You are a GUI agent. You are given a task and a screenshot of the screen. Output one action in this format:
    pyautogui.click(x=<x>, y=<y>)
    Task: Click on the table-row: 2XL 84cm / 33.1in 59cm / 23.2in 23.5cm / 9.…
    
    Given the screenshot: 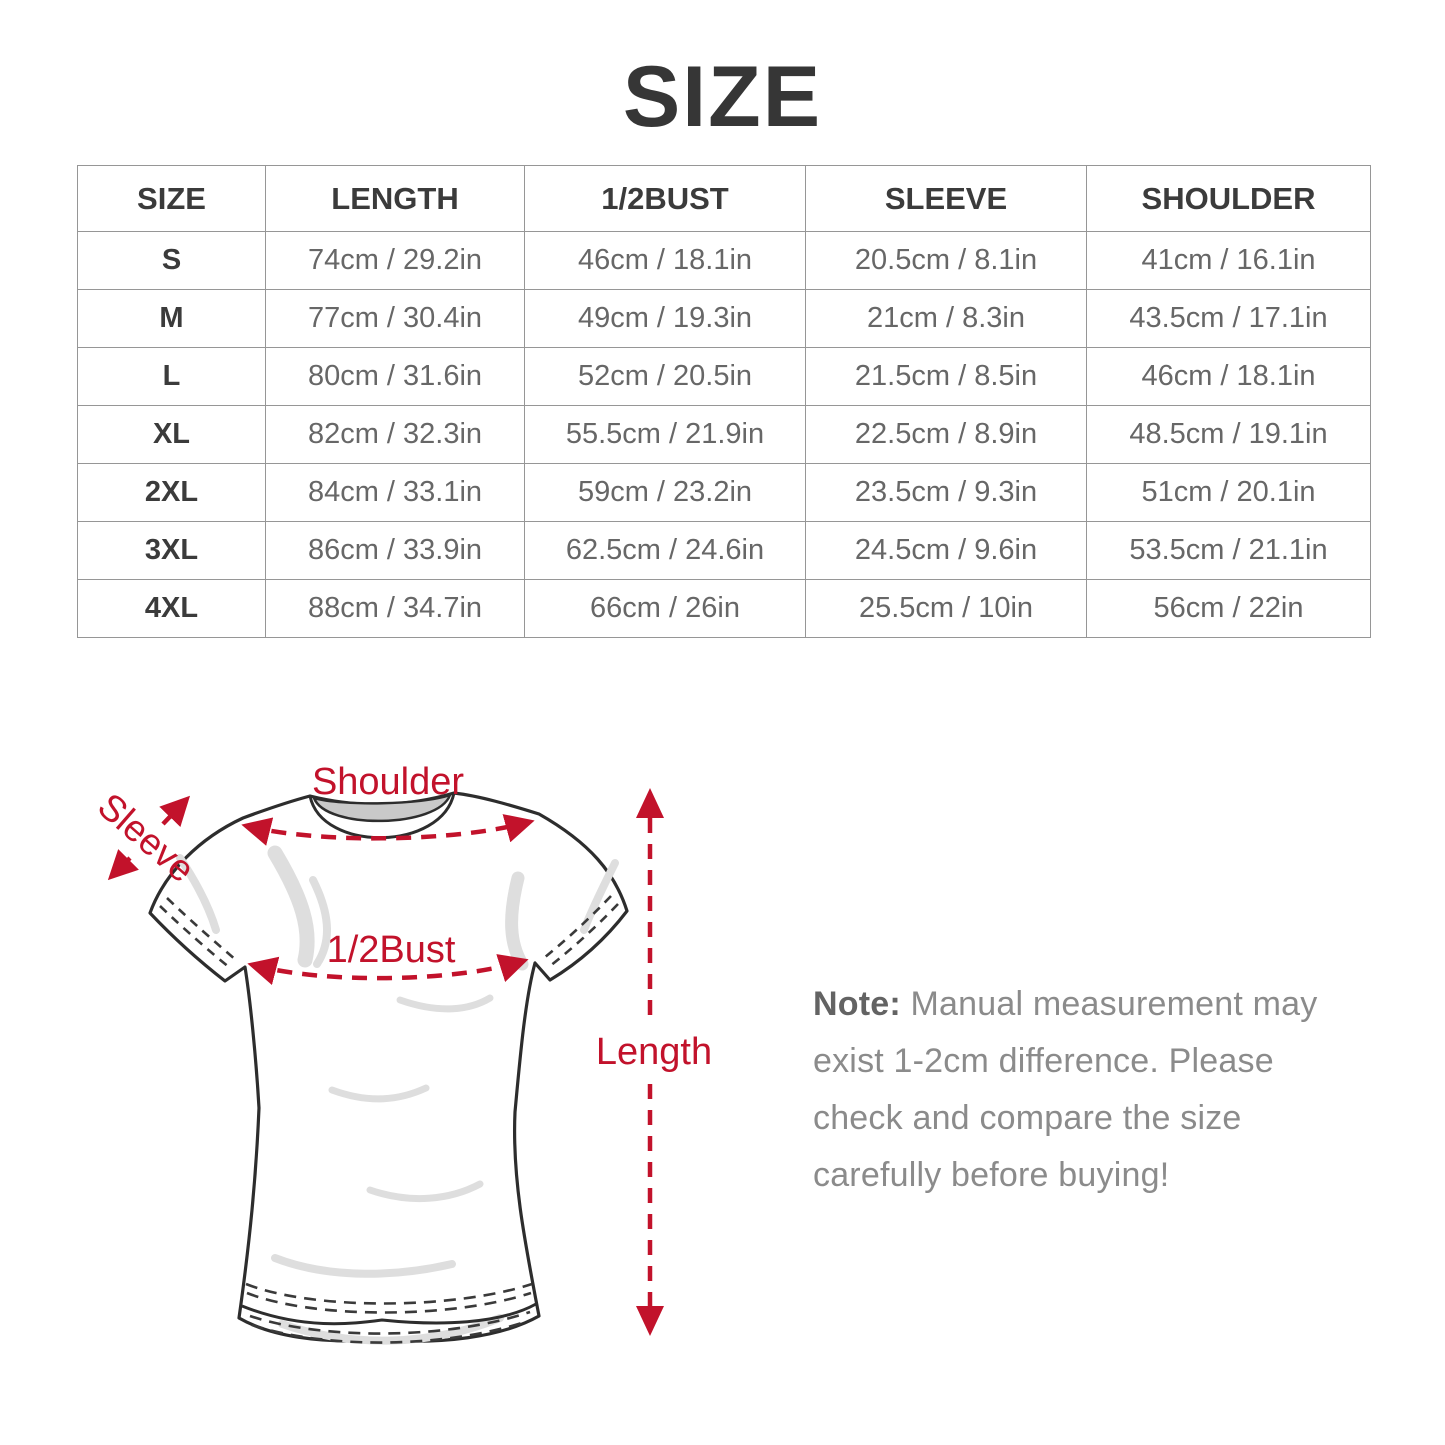 What is the action you would take?
    pyautogui.click(x=724, y=492)
    